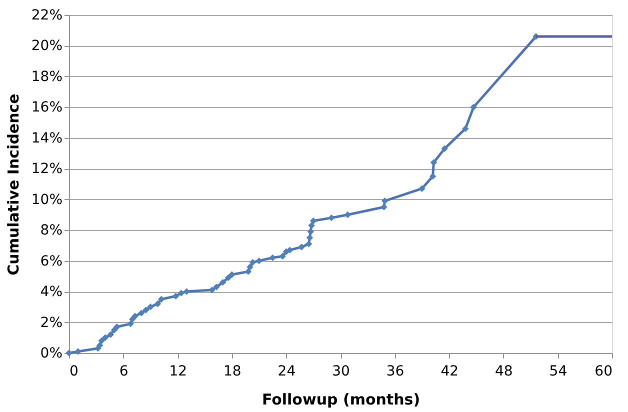  Describe the element at coordinates (46, 138) in the screenshot. I see `y-tick-label: 14%` at that location.